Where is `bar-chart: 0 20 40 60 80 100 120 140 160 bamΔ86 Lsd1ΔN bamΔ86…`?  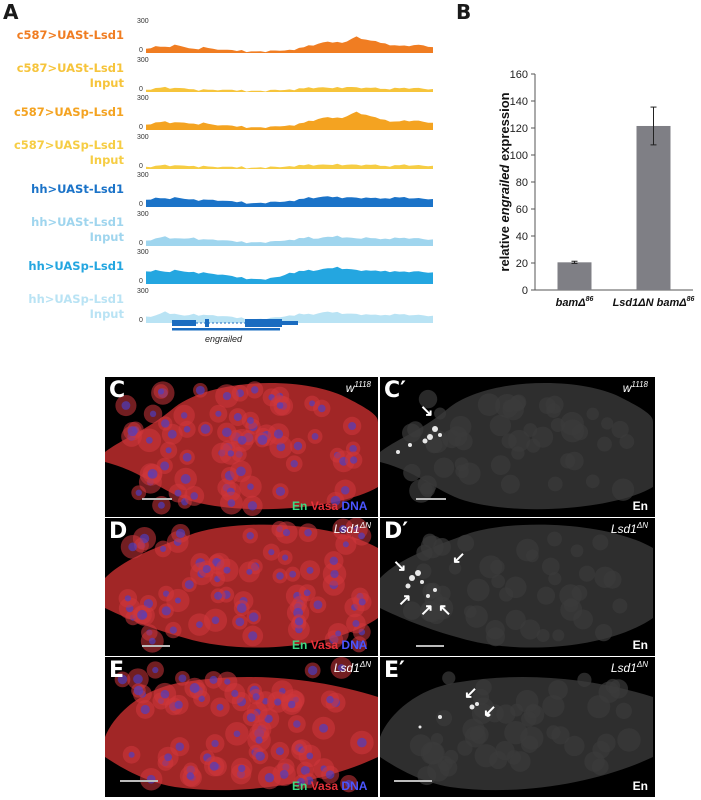
bar-chart: 0 20 40 60 80 100 120 140 160 bamΔ86 Lsd1ΔN bamΔ86… is located at coordinates (596, 189).